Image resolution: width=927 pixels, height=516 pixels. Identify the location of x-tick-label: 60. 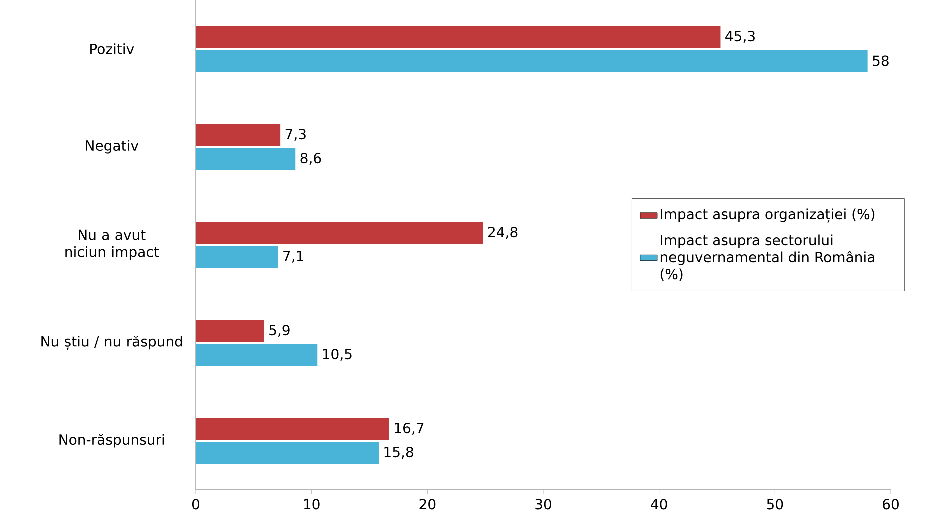
(891, 504).